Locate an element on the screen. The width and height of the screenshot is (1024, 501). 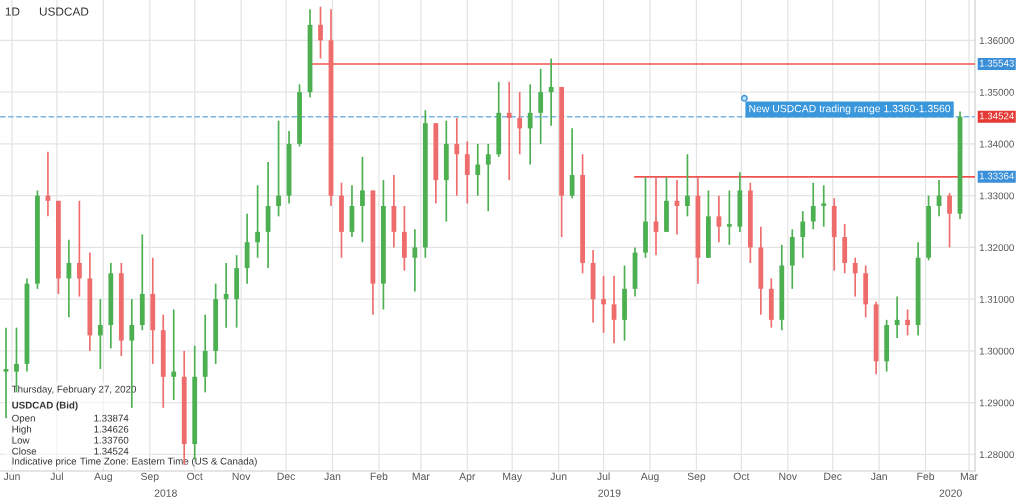
x-tick-label: May is located at coordinates (513, 477).